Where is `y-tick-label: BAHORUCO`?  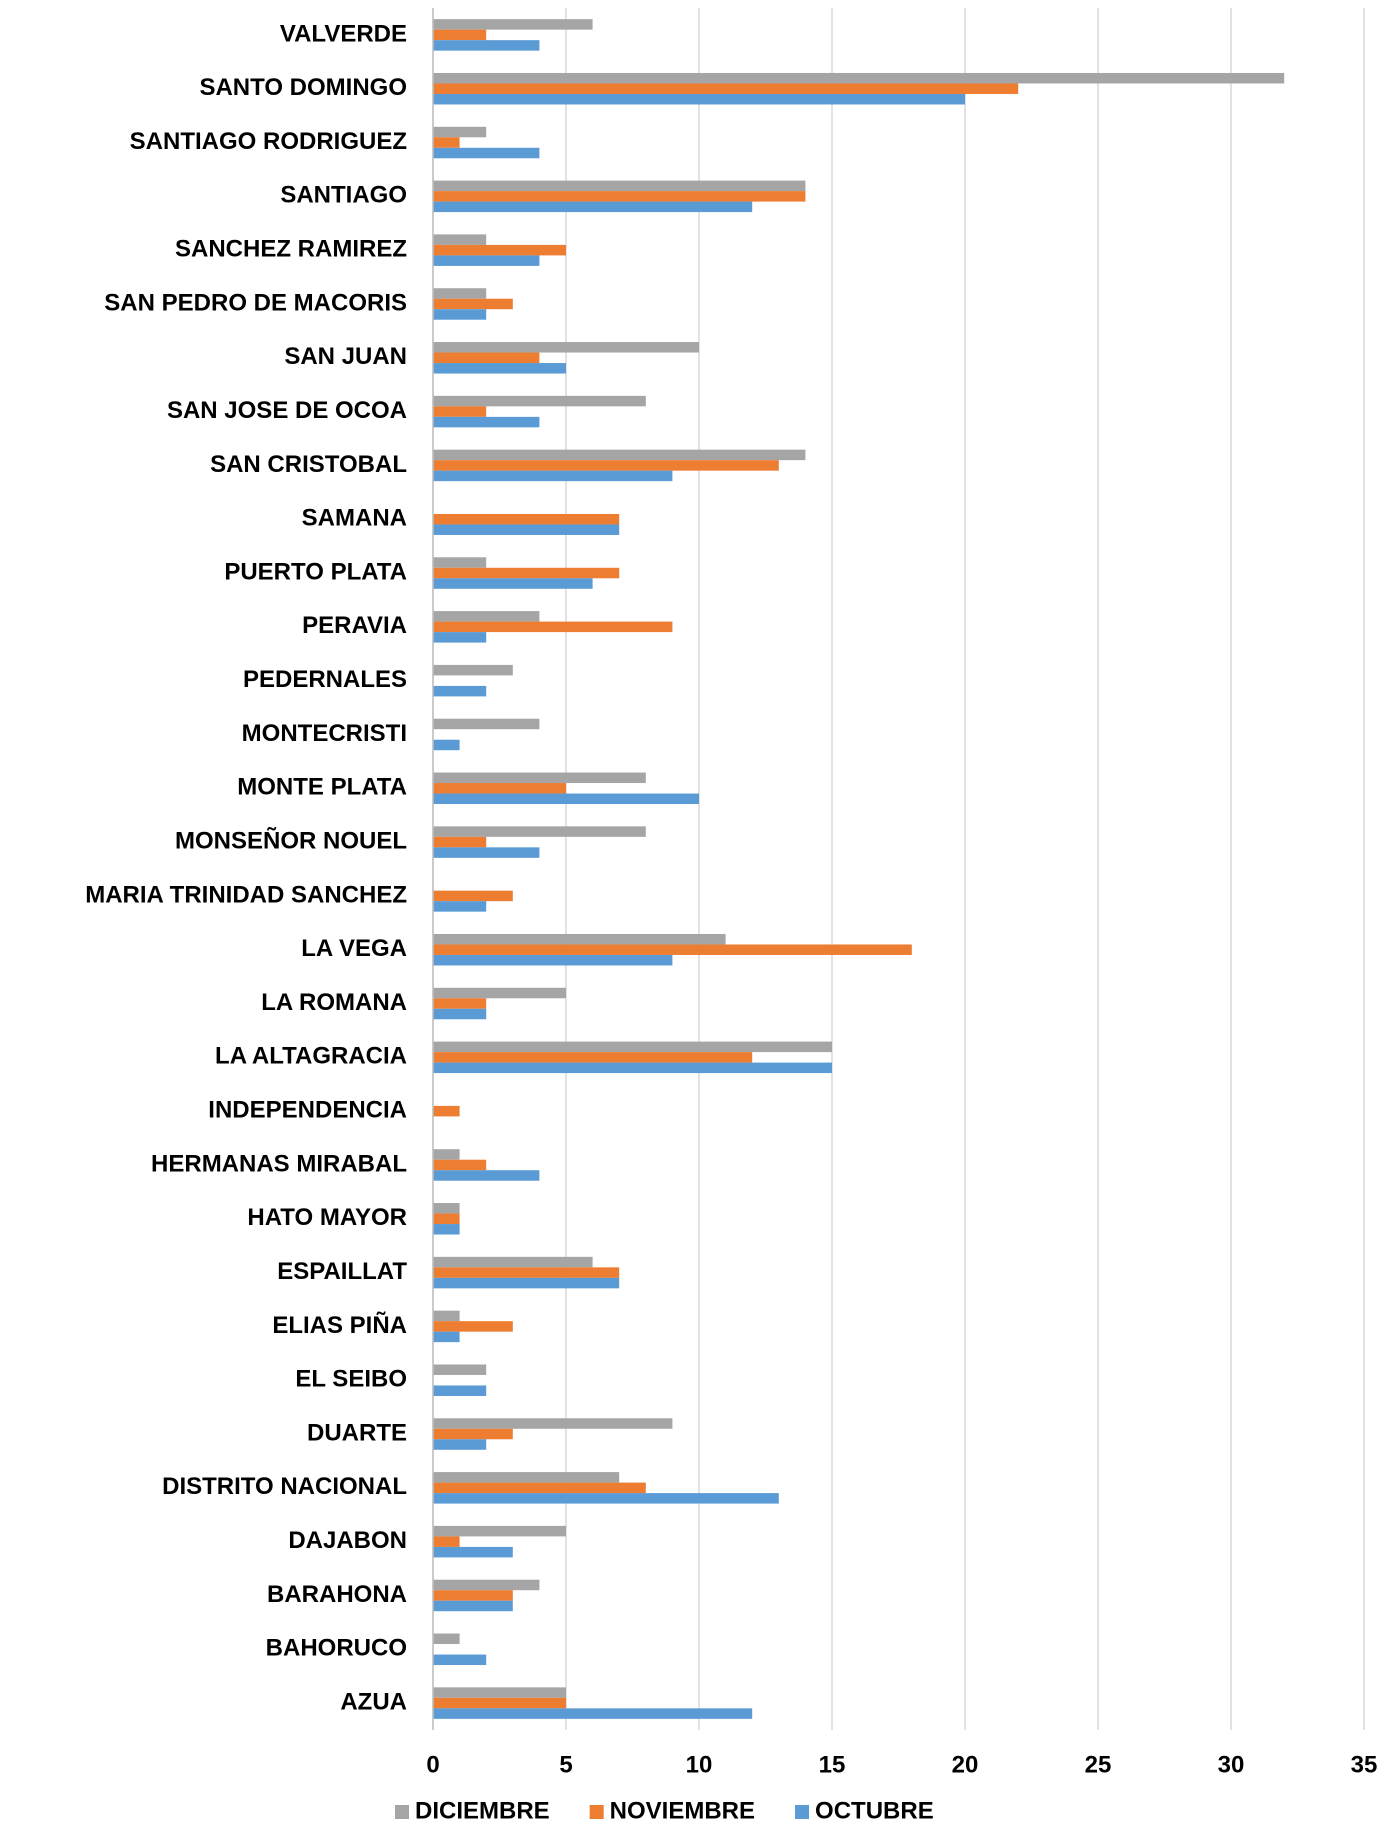 y-tick-label: BAHORUCO is located at coordinates (336, 1648).